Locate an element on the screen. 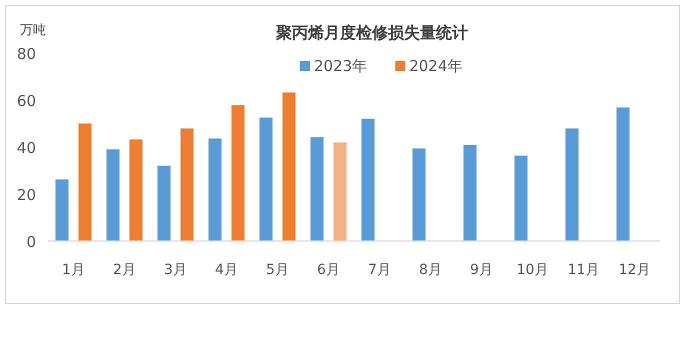  legend-label: 2023年 is located at coordinates (341, 66).